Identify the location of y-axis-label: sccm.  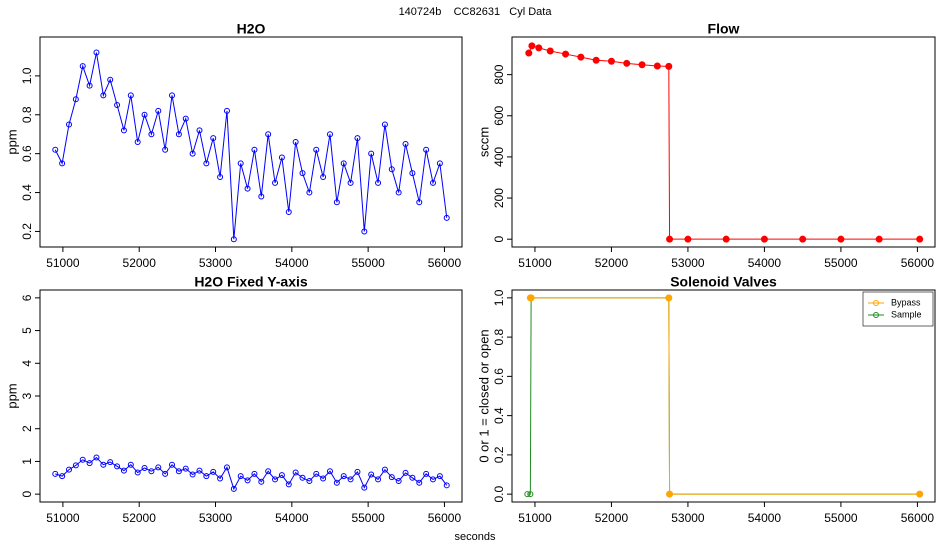
(483, 142).